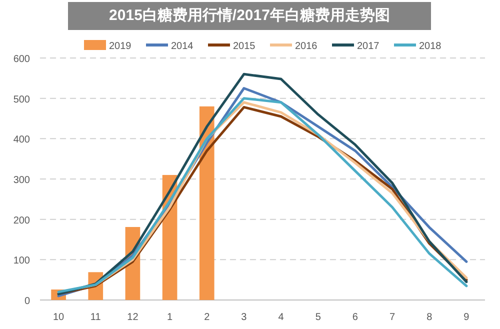 The height and width of the screenshot is (329, 500). I want to click on x-tick-label: 4, so click(281, 317).